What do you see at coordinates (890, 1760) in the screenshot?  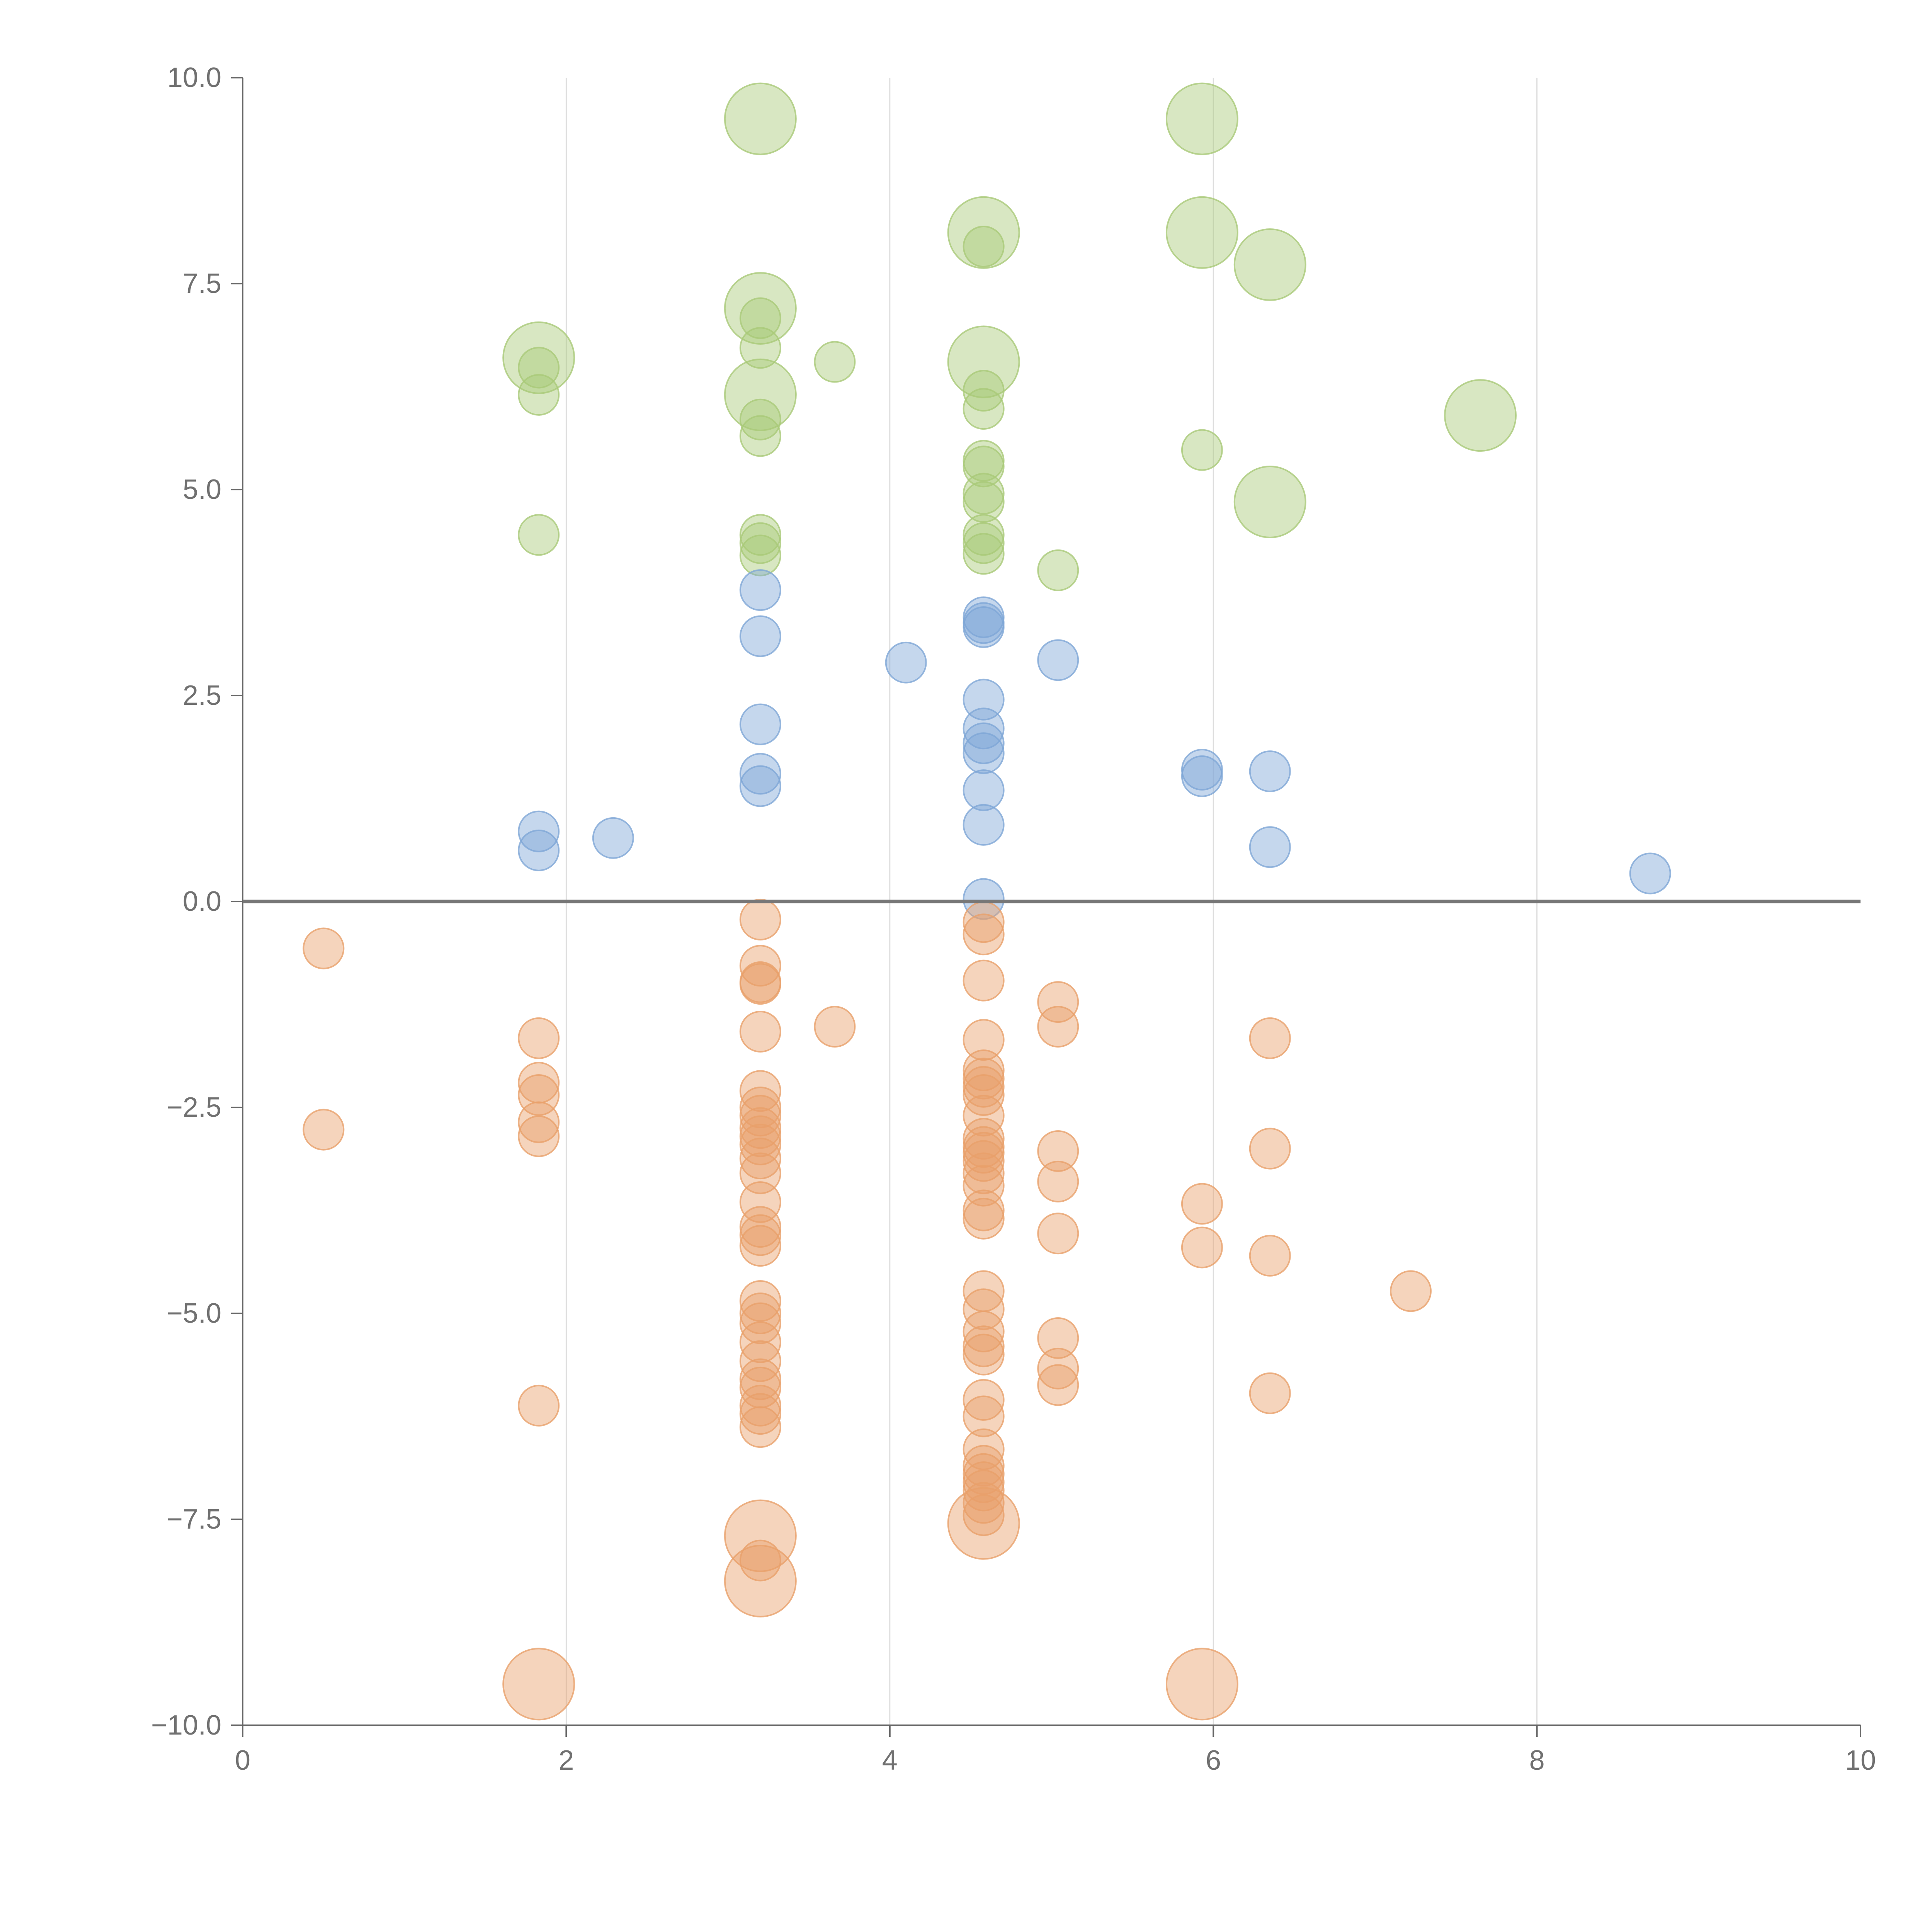 I see `x-tick-label: 4` at bounding box center [890, 1760].